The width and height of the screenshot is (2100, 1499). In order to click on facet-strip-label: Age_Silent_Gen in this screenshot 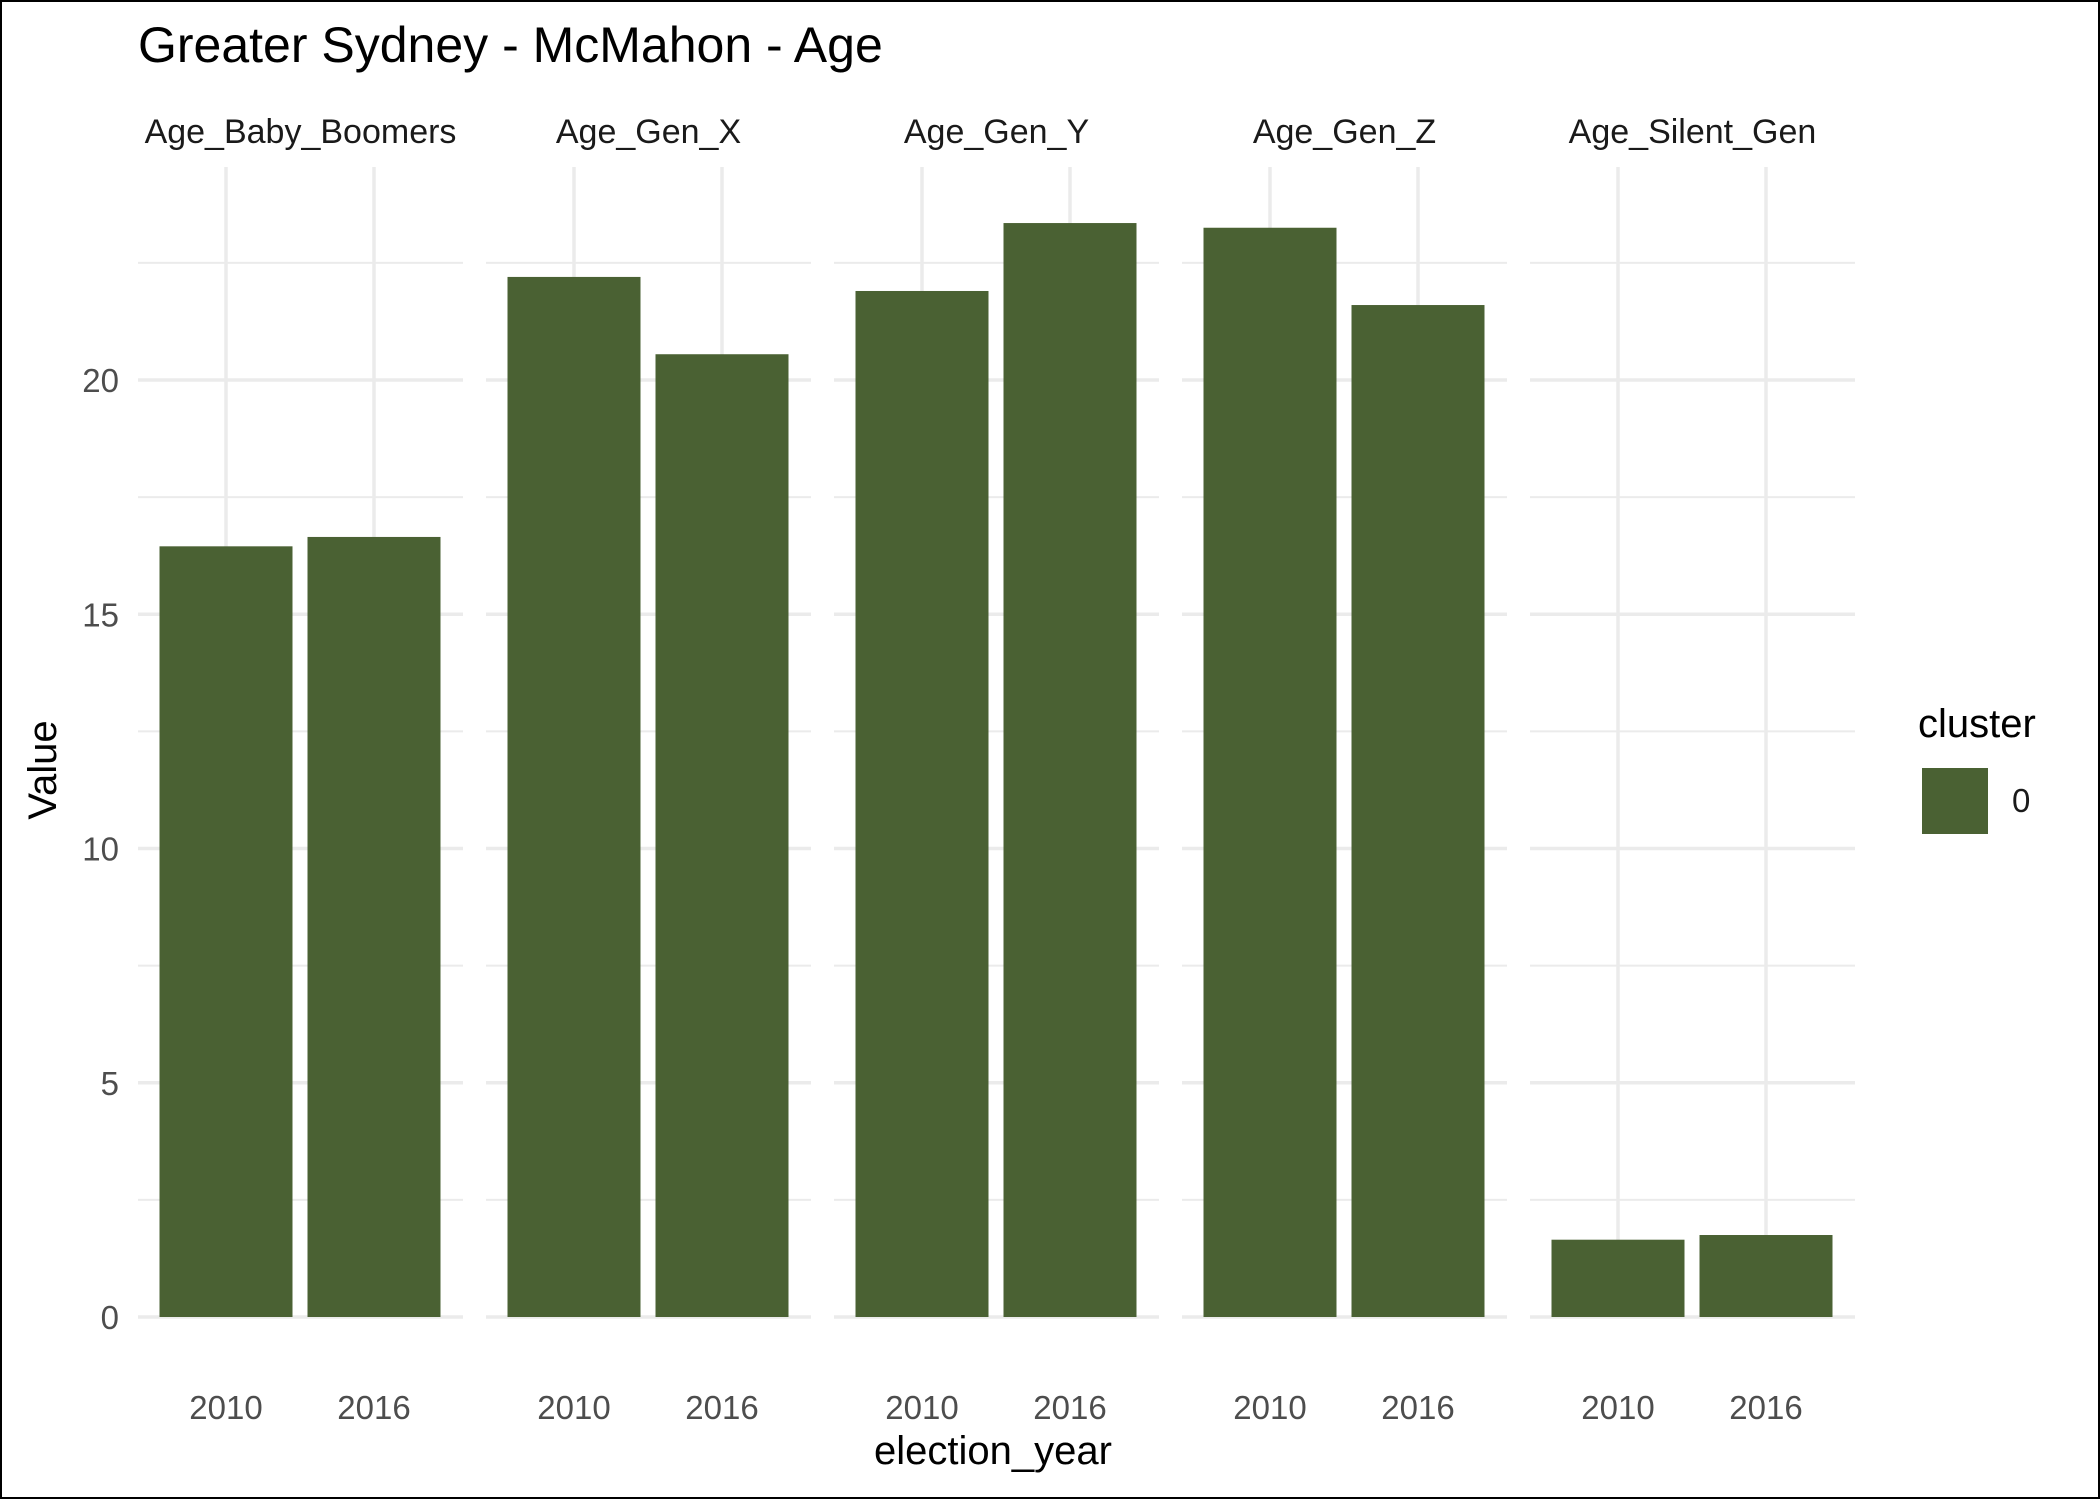, I will do `click(1693, 132)`.